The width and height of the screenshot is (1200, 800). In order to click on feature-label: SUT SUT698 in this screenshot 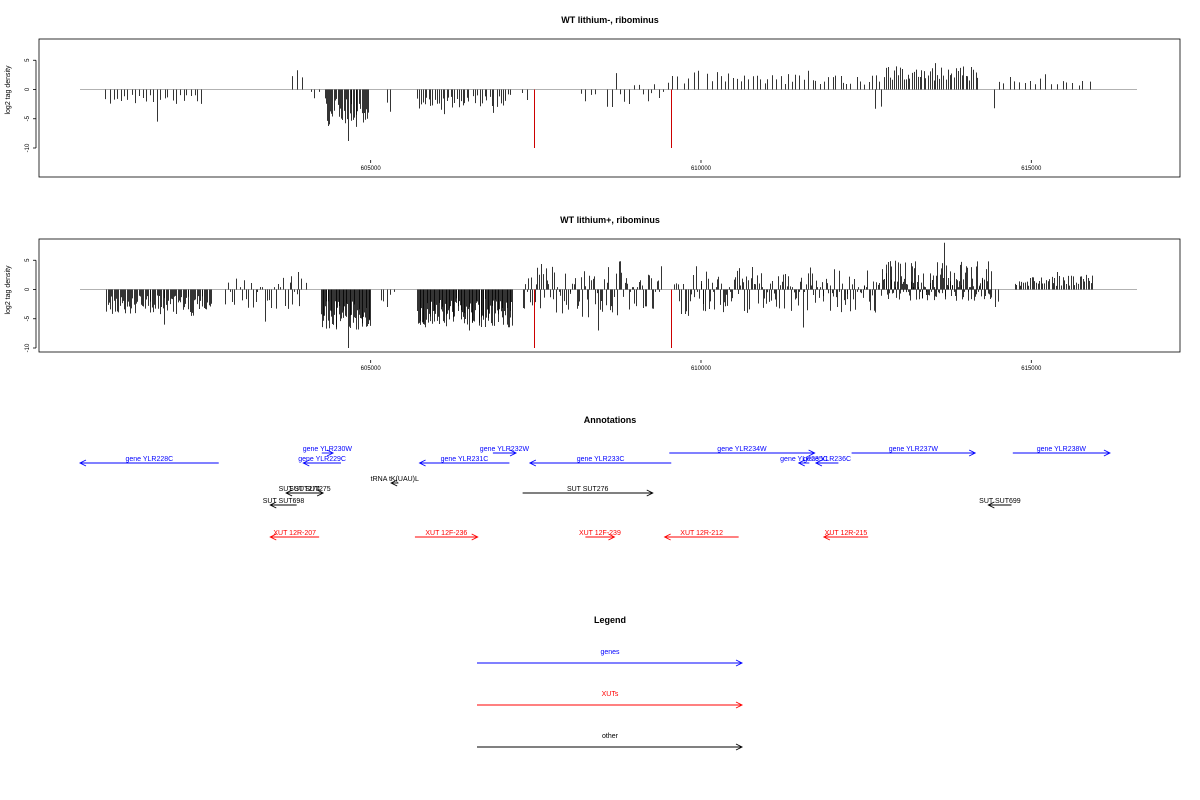, I will do `click(284, 501)`.